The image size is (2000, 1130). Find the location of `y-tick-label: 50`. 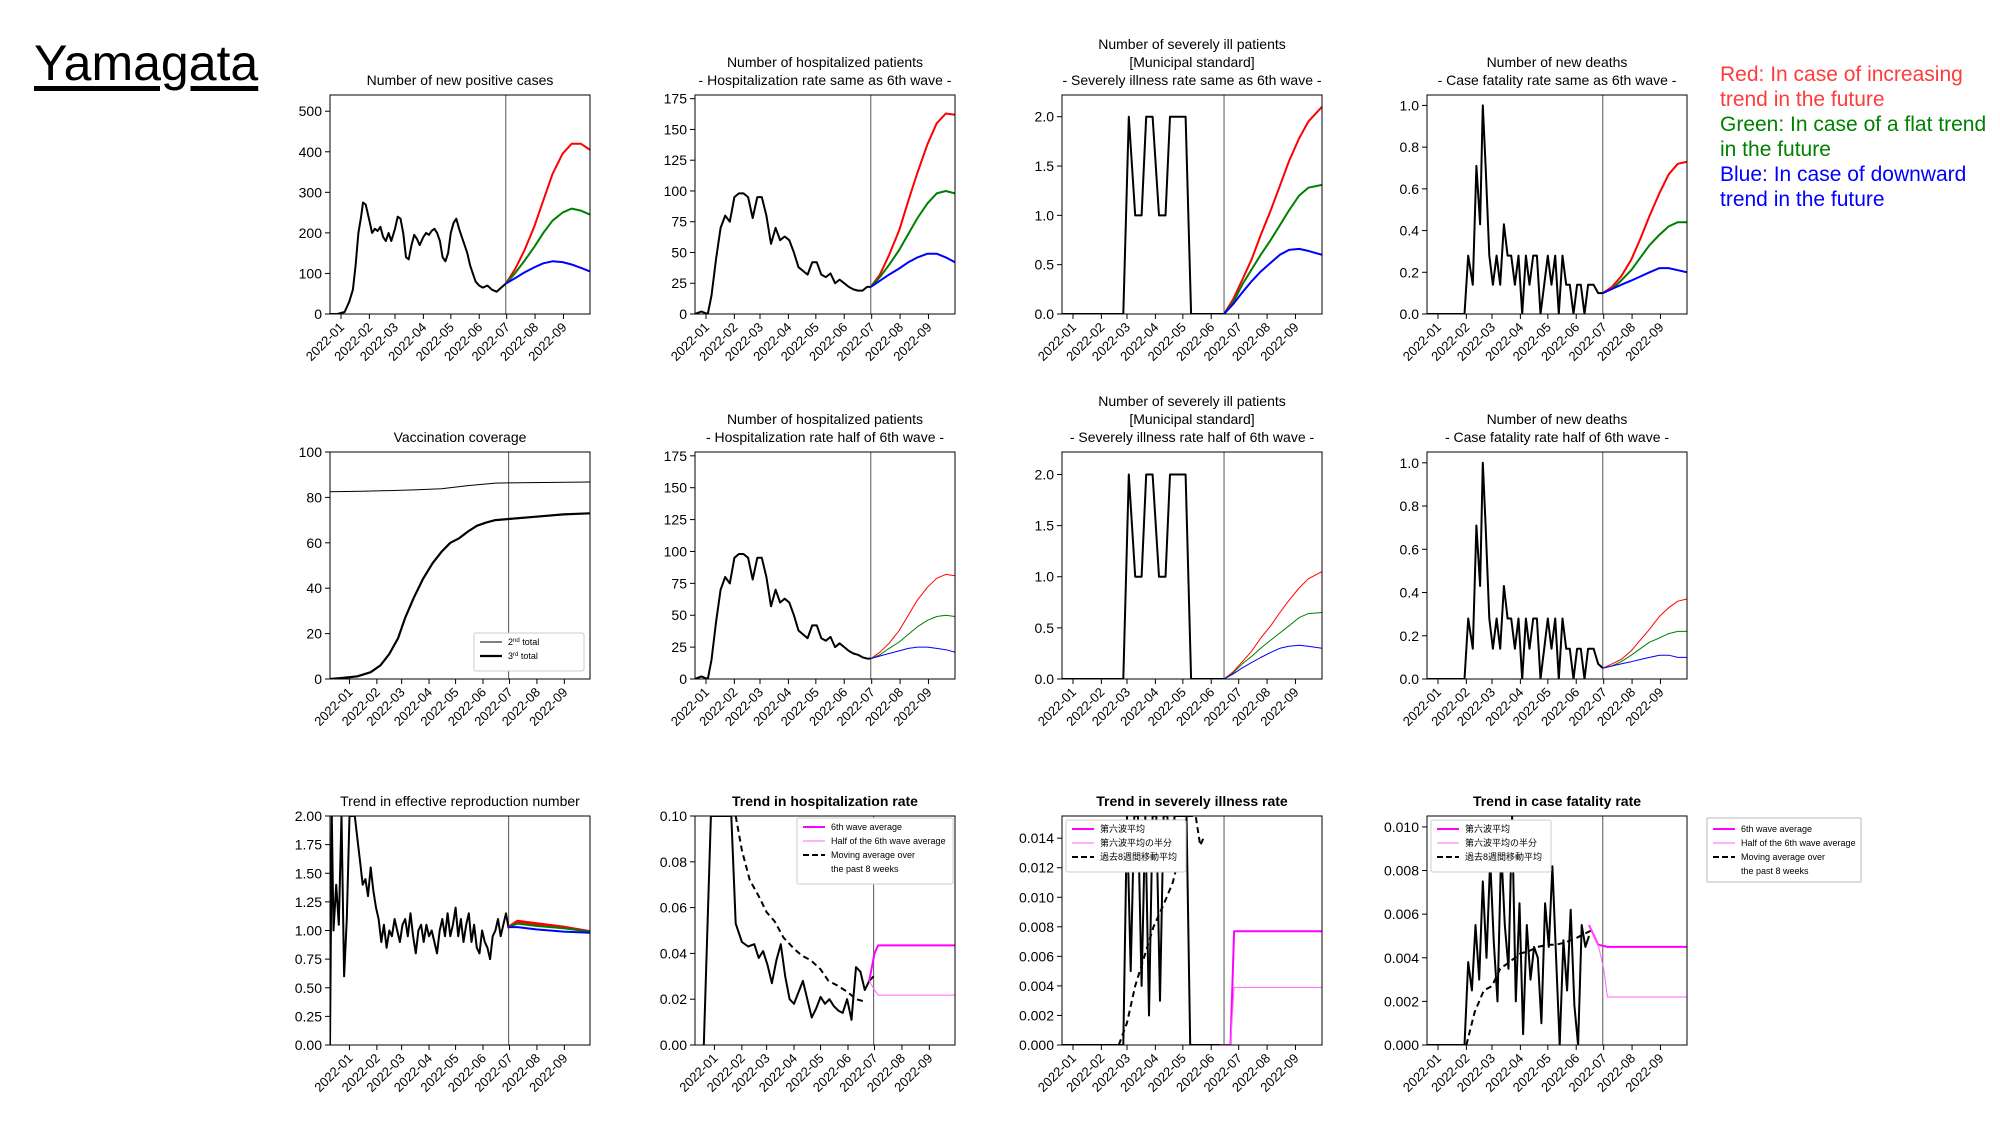

y-tick-label: 50 is located at coordinates (679, 252).